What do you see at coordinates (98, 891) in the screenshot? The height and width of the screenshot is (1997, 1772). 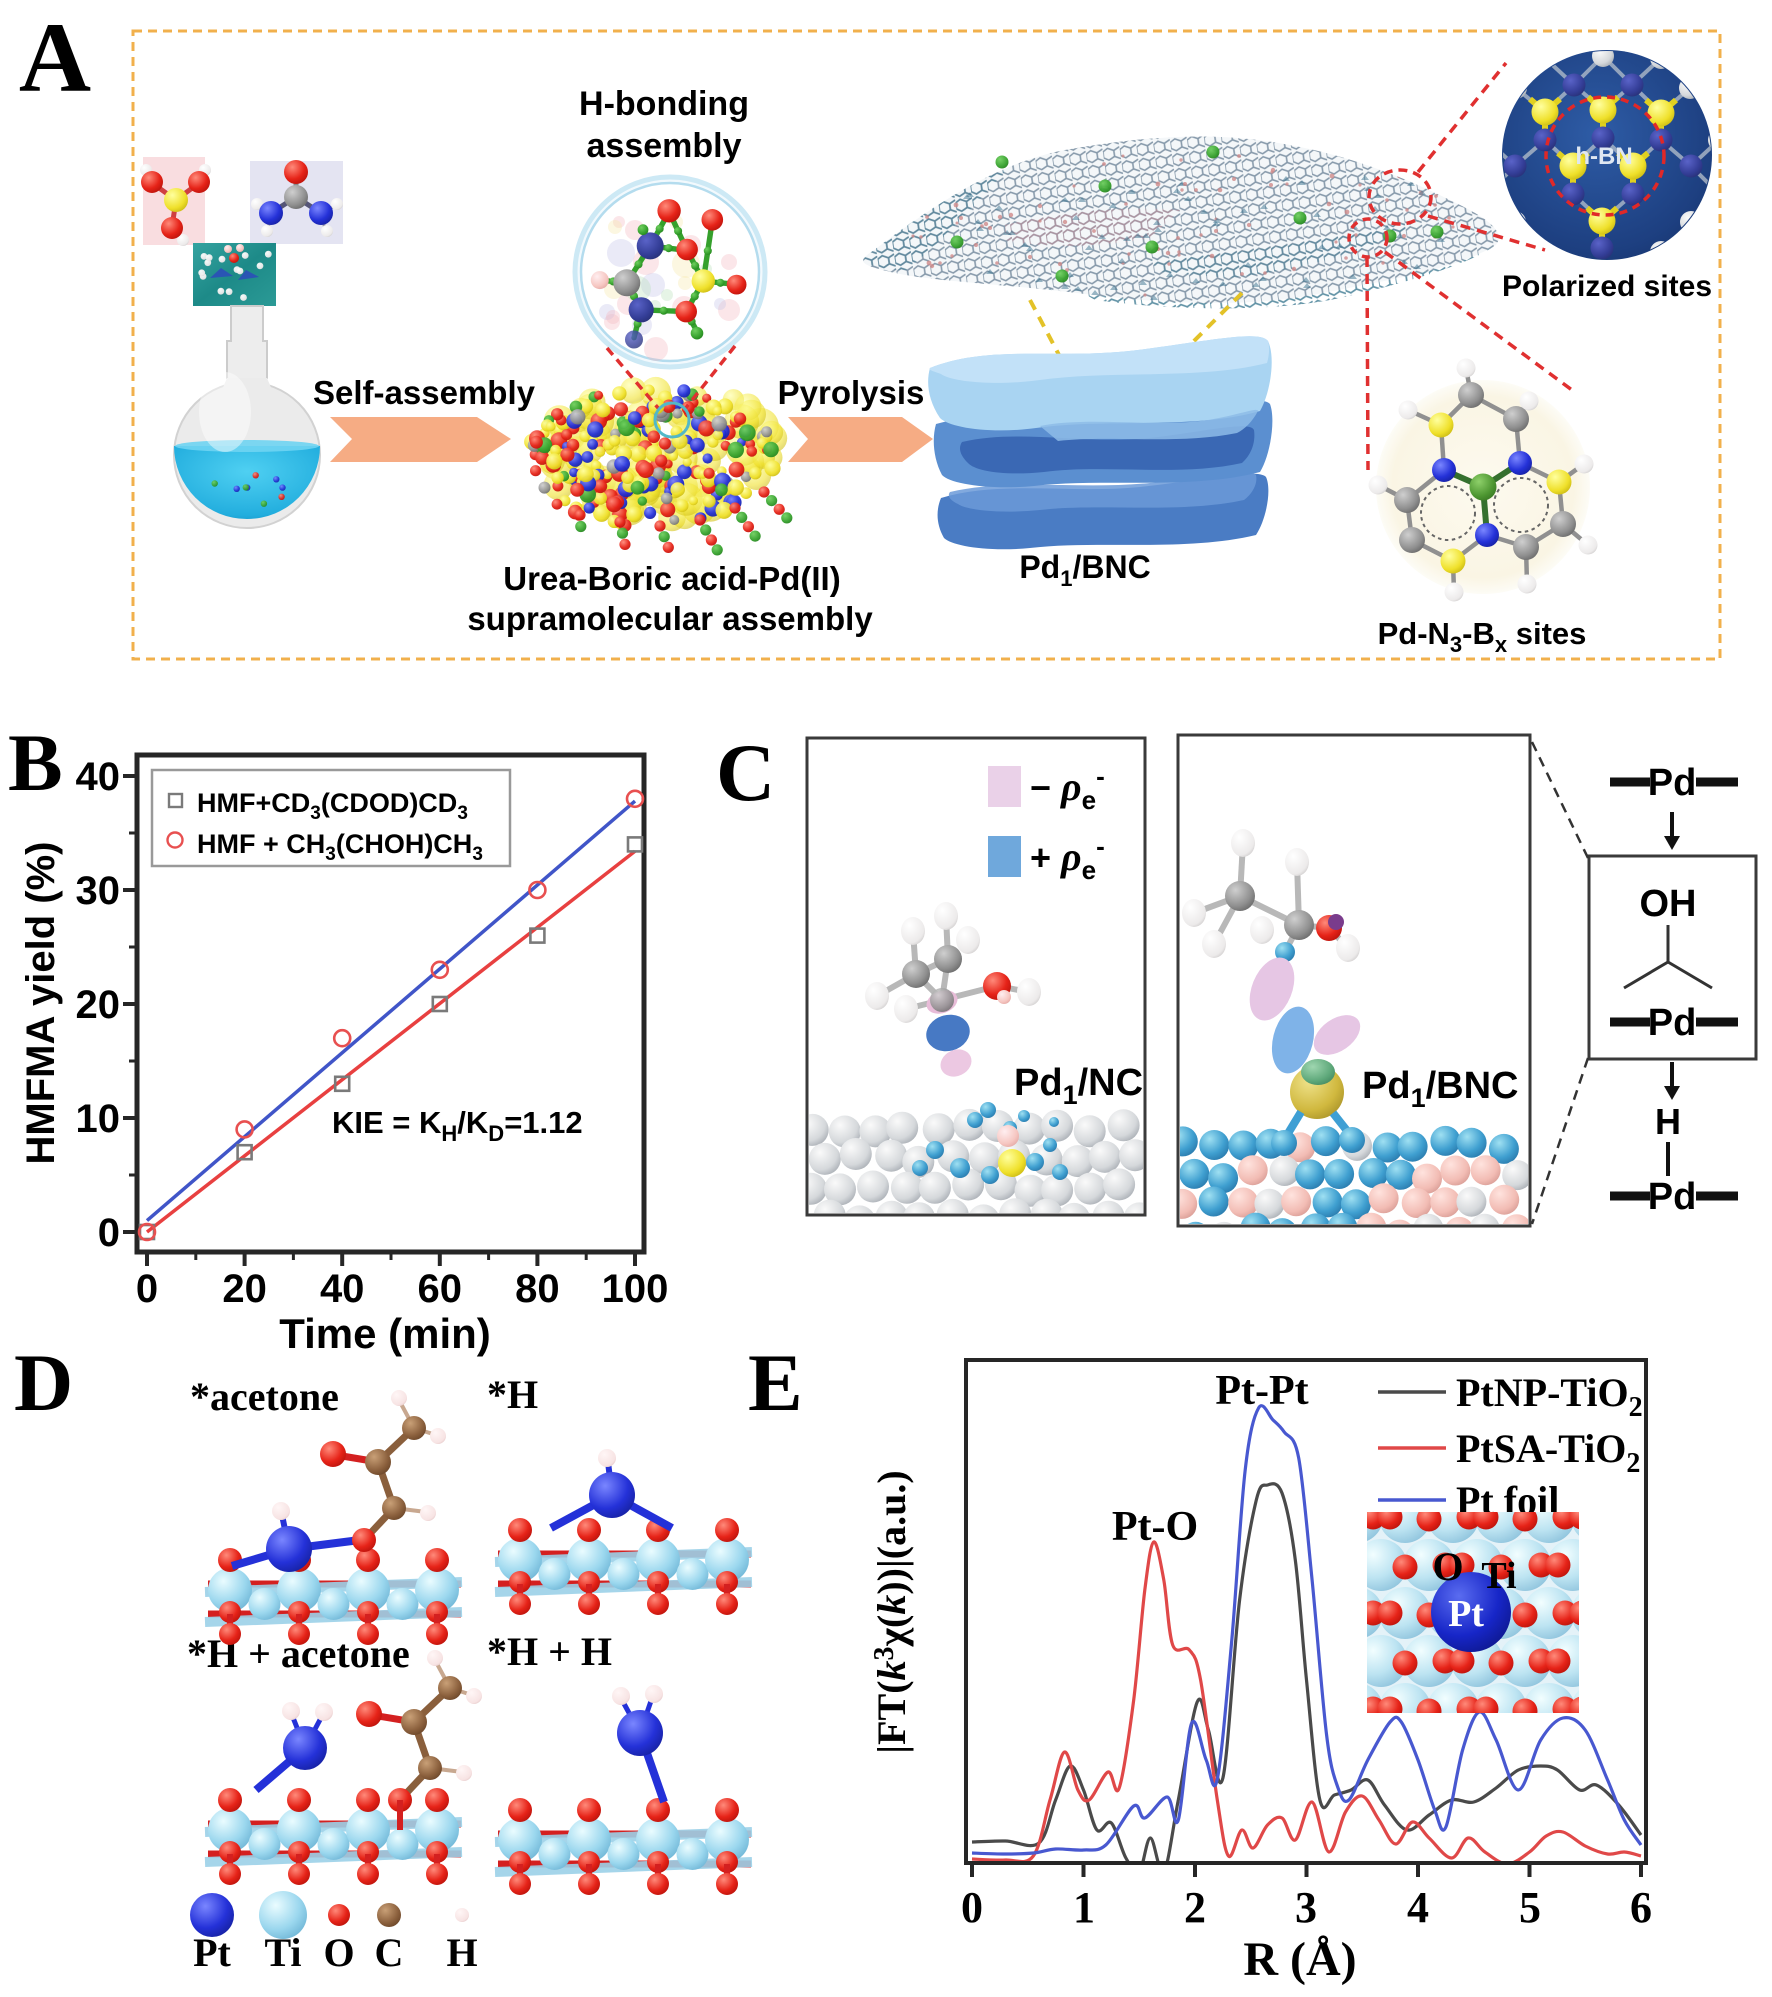 I see `svg-text: 30` at bounding box center [98, 891].